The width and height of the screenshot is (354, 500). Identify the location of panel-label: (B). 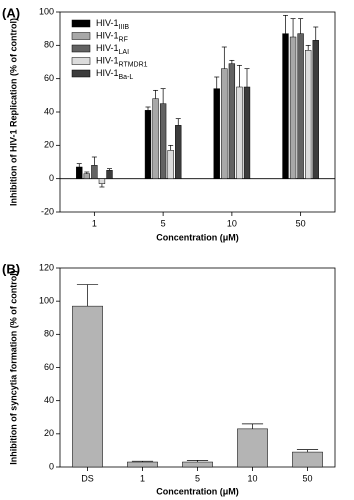
(11, 268).